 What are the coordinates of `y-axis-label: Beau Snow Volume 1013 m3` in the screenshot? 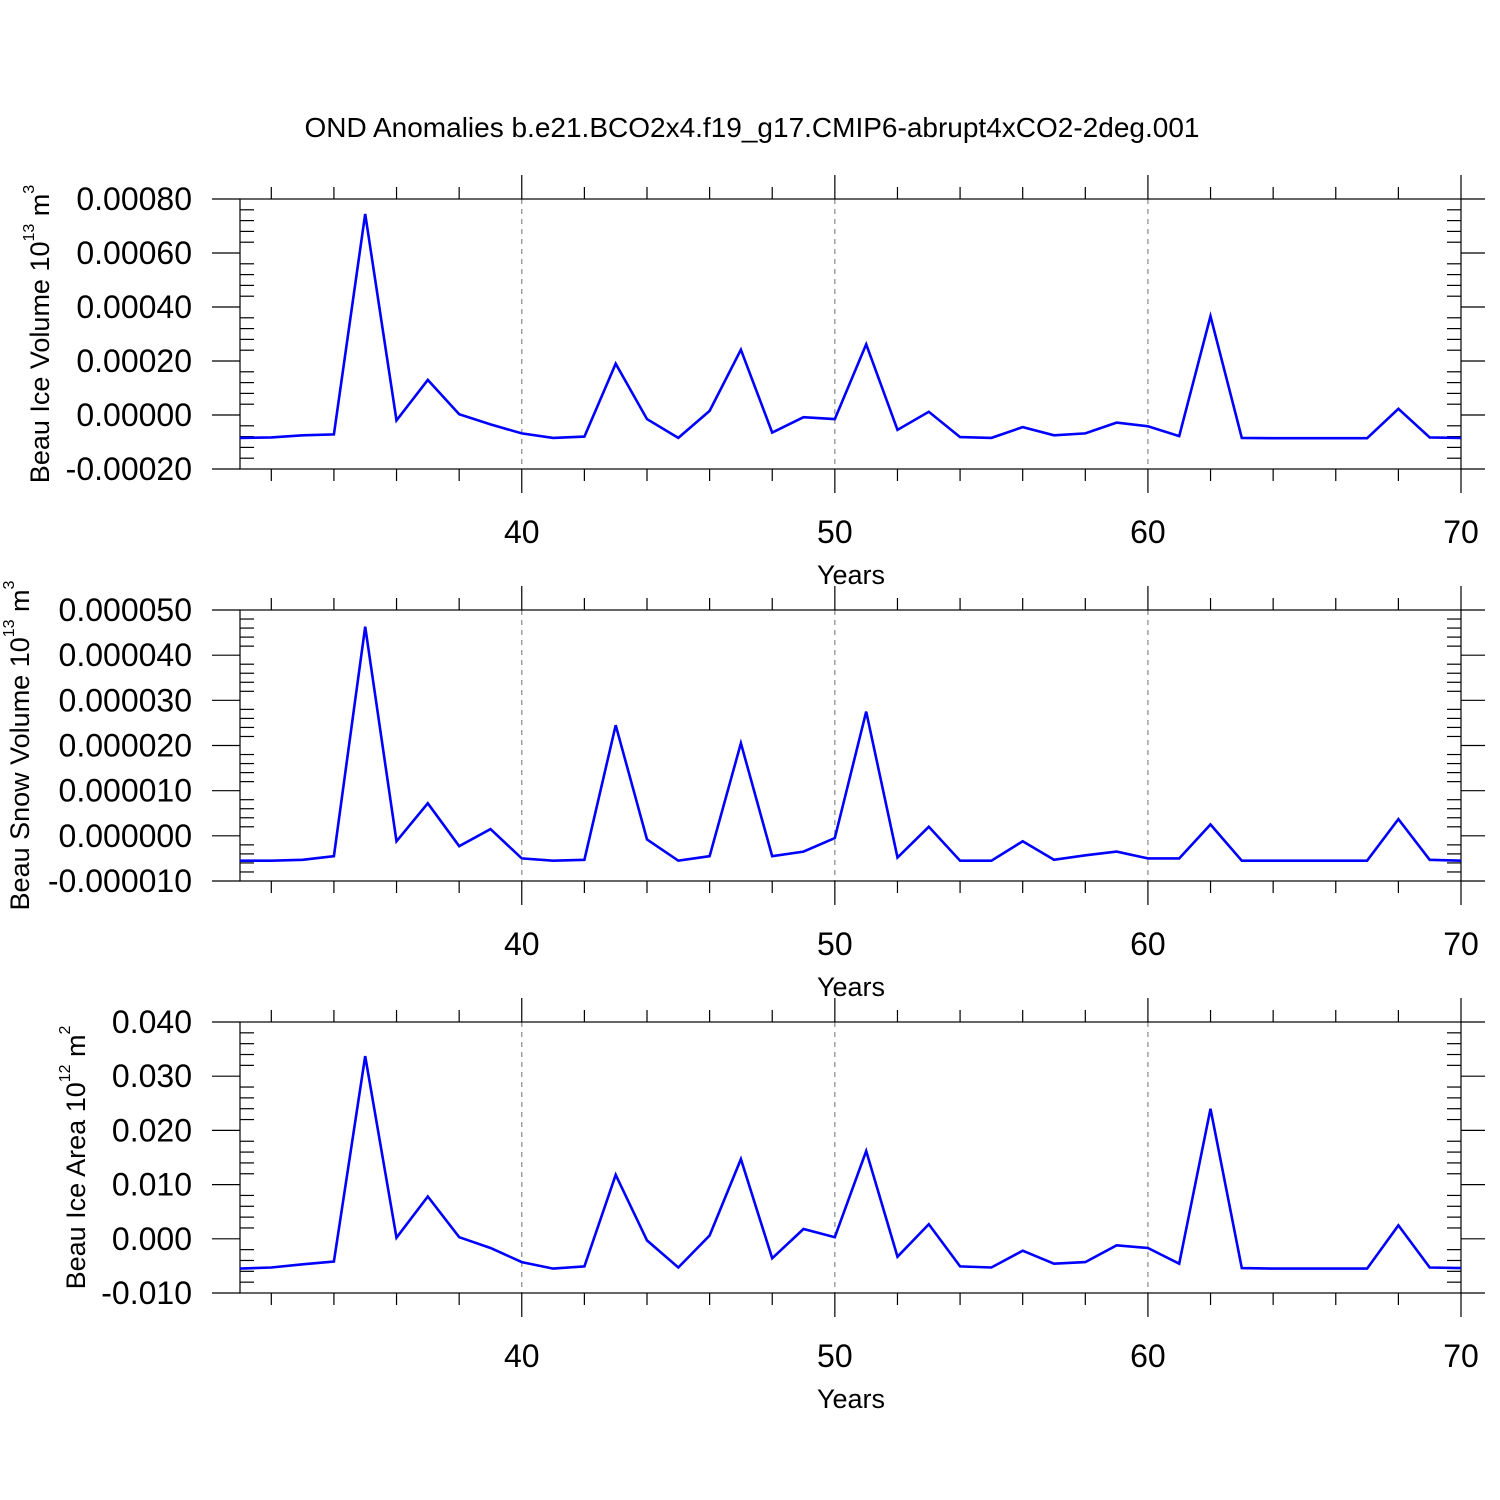 It's located at (18, 745).